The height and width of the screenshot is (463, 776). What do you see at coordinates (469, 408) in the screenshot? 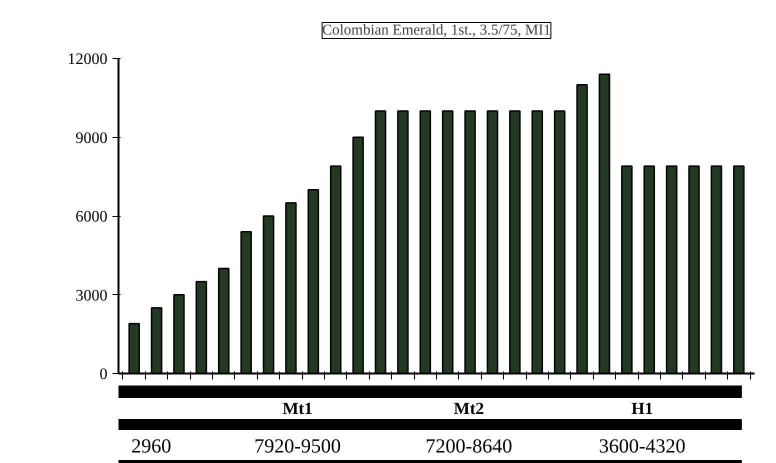
I see `text: Mt2` at bounding box center [469, 408].